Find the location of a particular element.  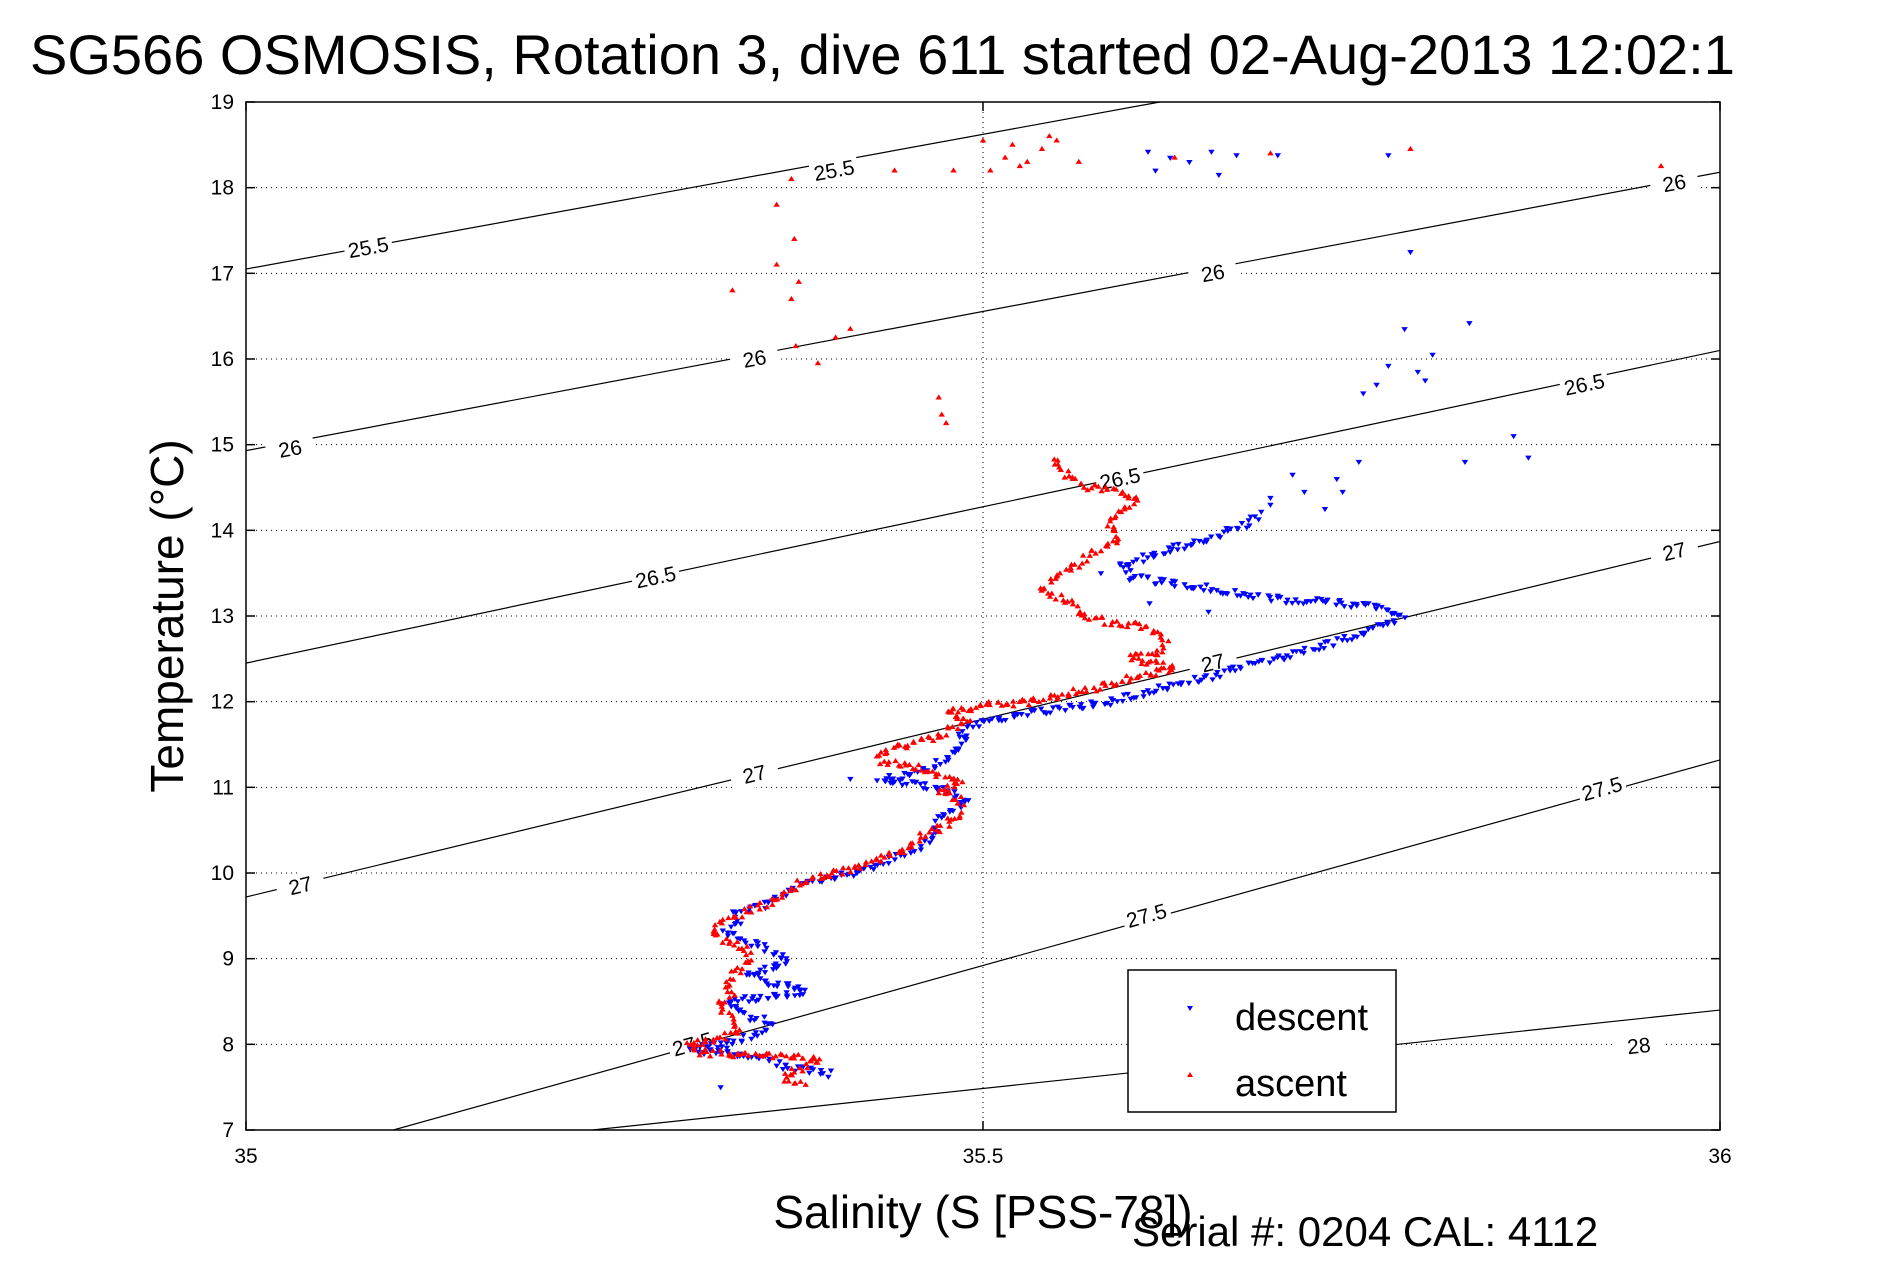

y-tick-label: 8 is located at coordinates (228, 1044).